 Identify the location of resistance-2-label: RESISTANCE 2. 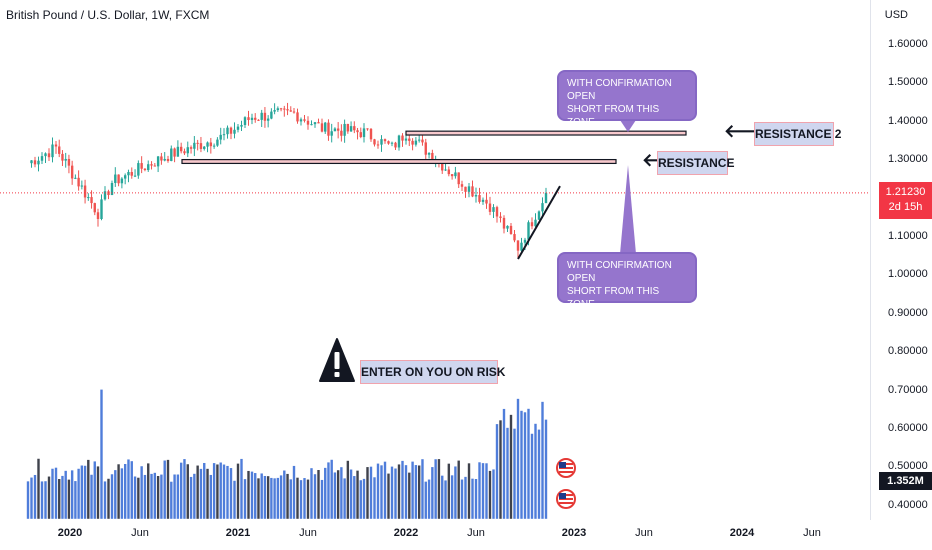
(797, 134).